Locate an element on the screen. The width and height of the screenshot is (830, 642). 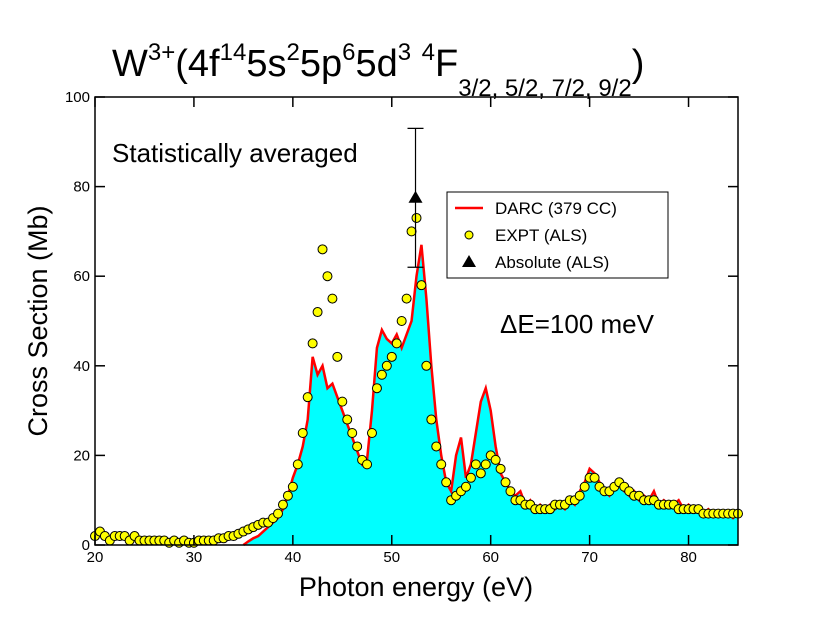
x-tick-label: 40 is located at coordinates (293, 557).